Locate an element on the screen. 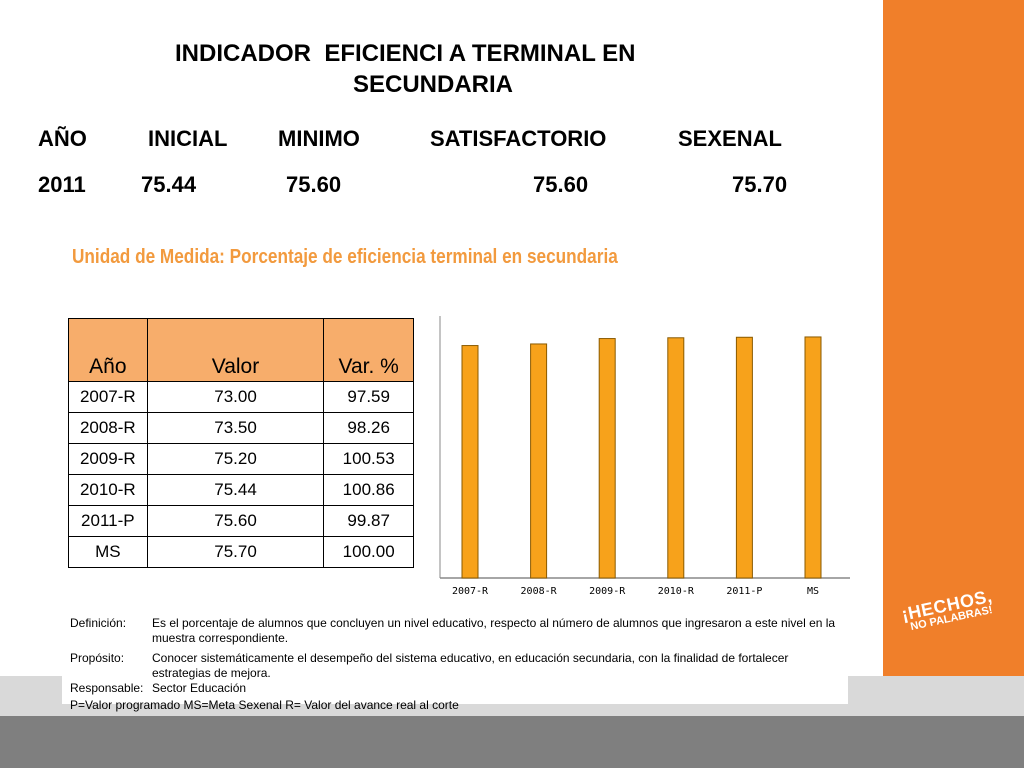  header-minimum: MINIMO is located at coordinates (319, 138).